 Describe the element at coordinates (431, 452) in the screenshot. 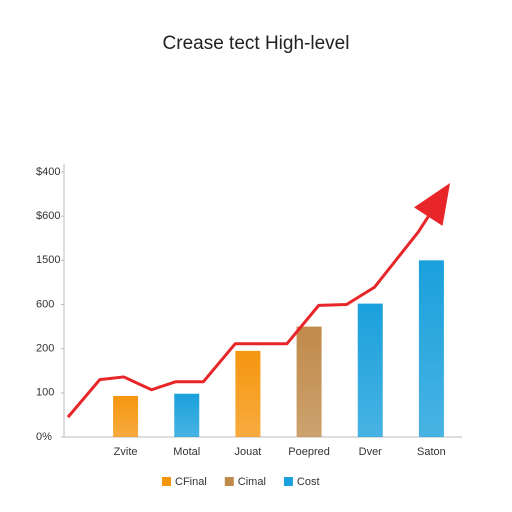

I see `x-tick-label: Saton` at that location.